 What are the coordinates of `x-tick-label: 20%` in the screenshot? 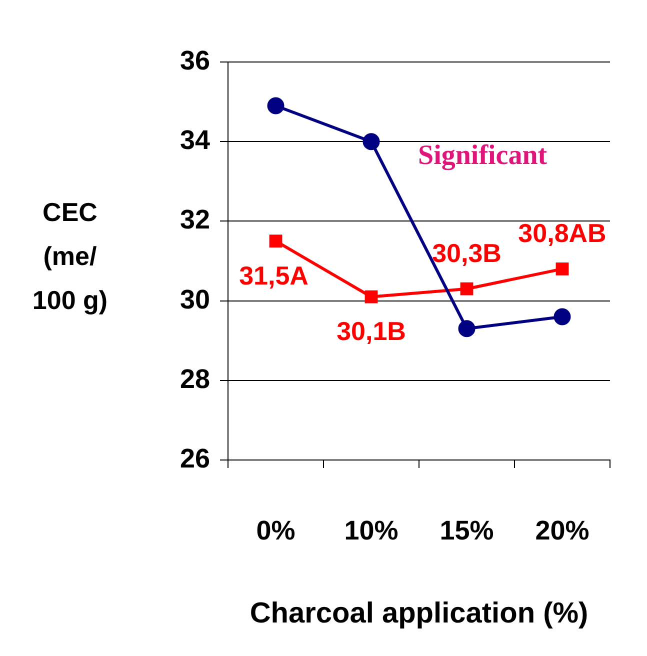 It's located at (562, 531).